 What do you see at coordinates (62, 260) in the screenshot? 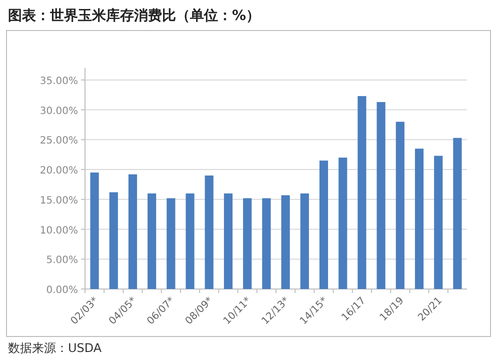
I see `y-tick-label: 5.00%` at bounding box center [62, 260].